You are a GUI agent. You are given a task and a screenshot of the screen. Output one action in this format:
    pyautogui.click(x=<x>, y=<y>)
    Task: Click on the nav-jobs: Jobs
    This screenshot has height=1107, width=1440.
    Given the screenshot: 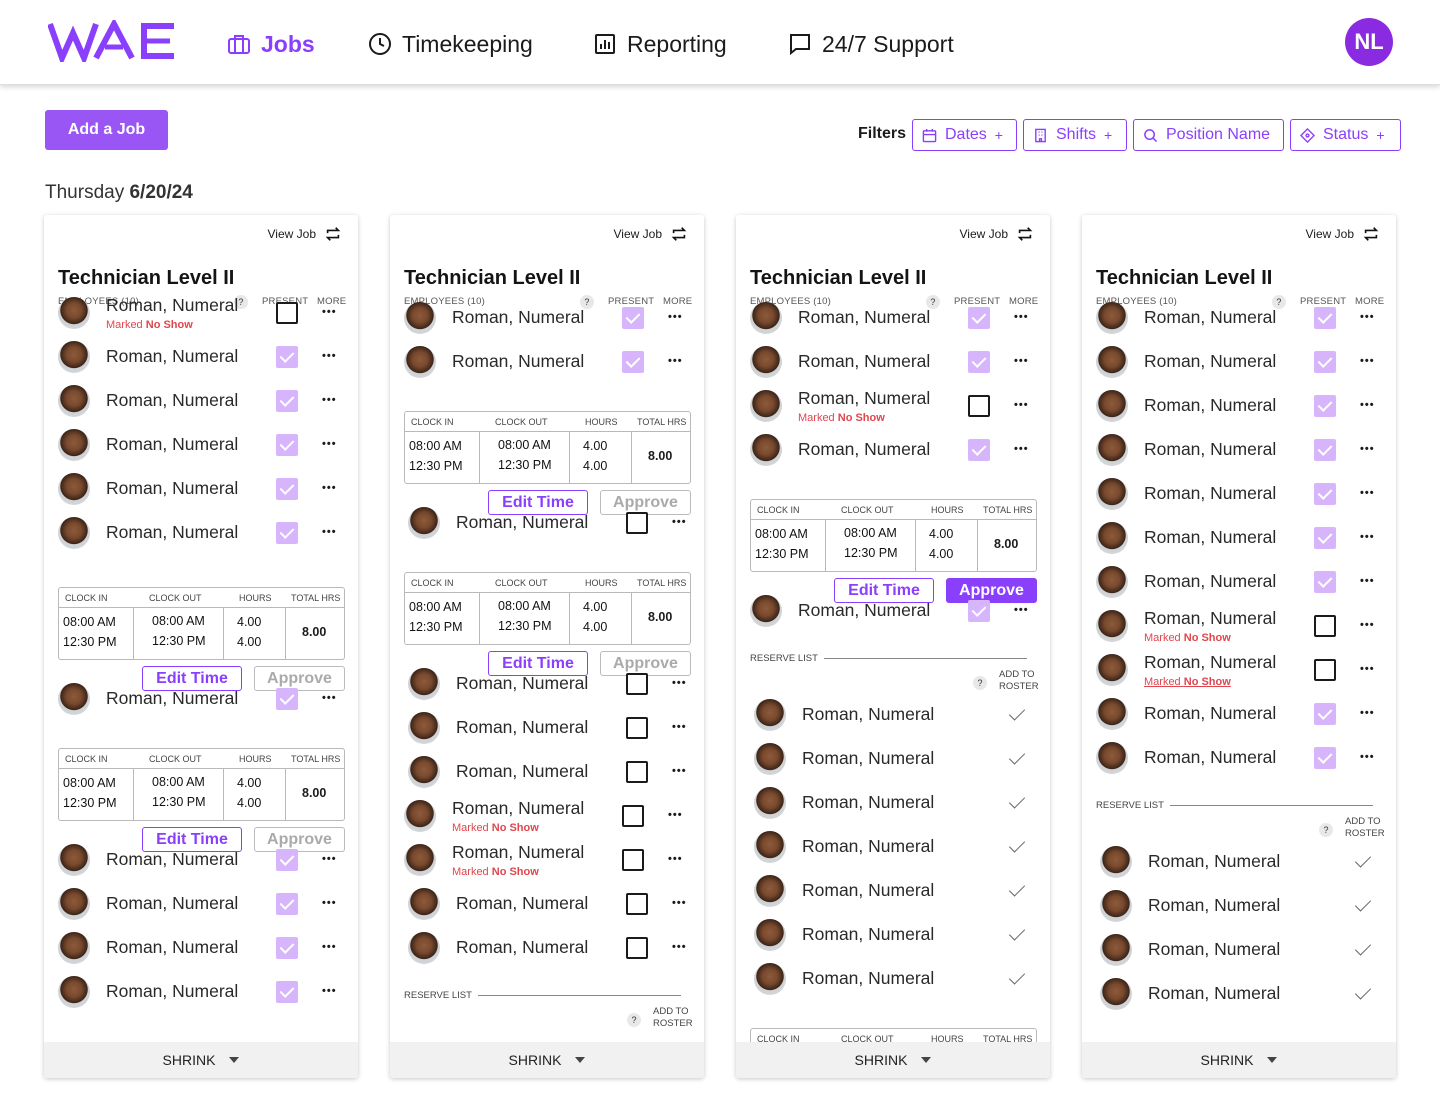 What is the action you would take?
    pyautogui.click(x=271, y=44)
    